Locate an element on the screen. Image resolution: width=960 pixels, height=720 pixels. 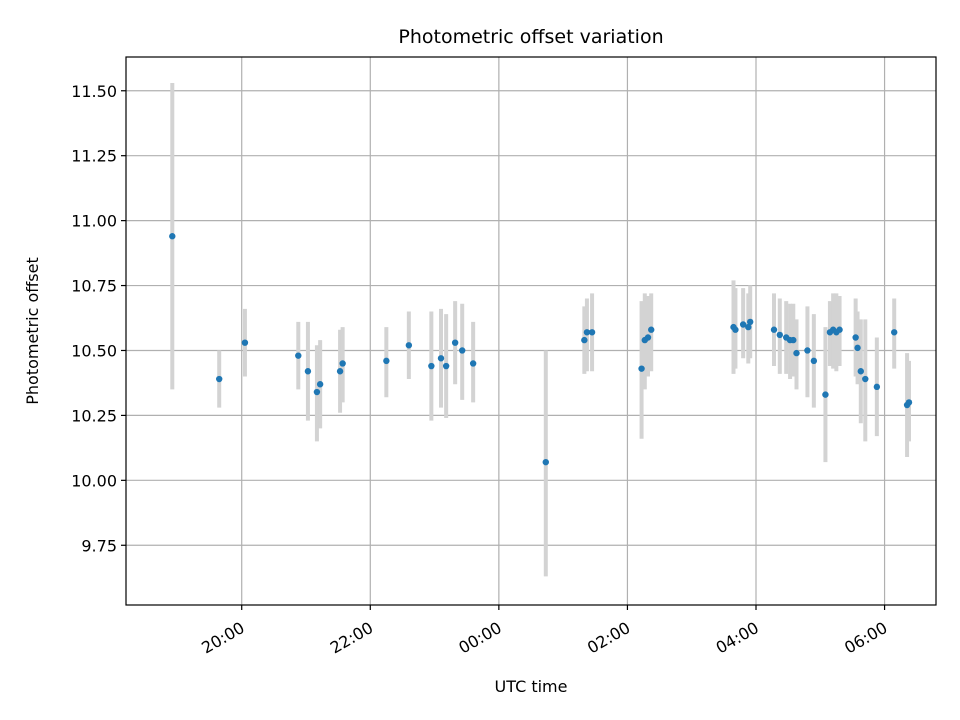
chart-title: Photometric offset variation is located at coordinates (530, 37).